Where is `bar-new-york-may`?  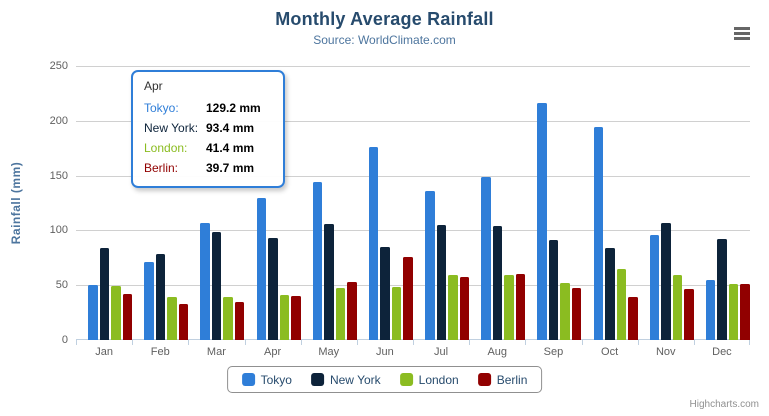 bar-new-york-may is located at coordinates (329, 282).